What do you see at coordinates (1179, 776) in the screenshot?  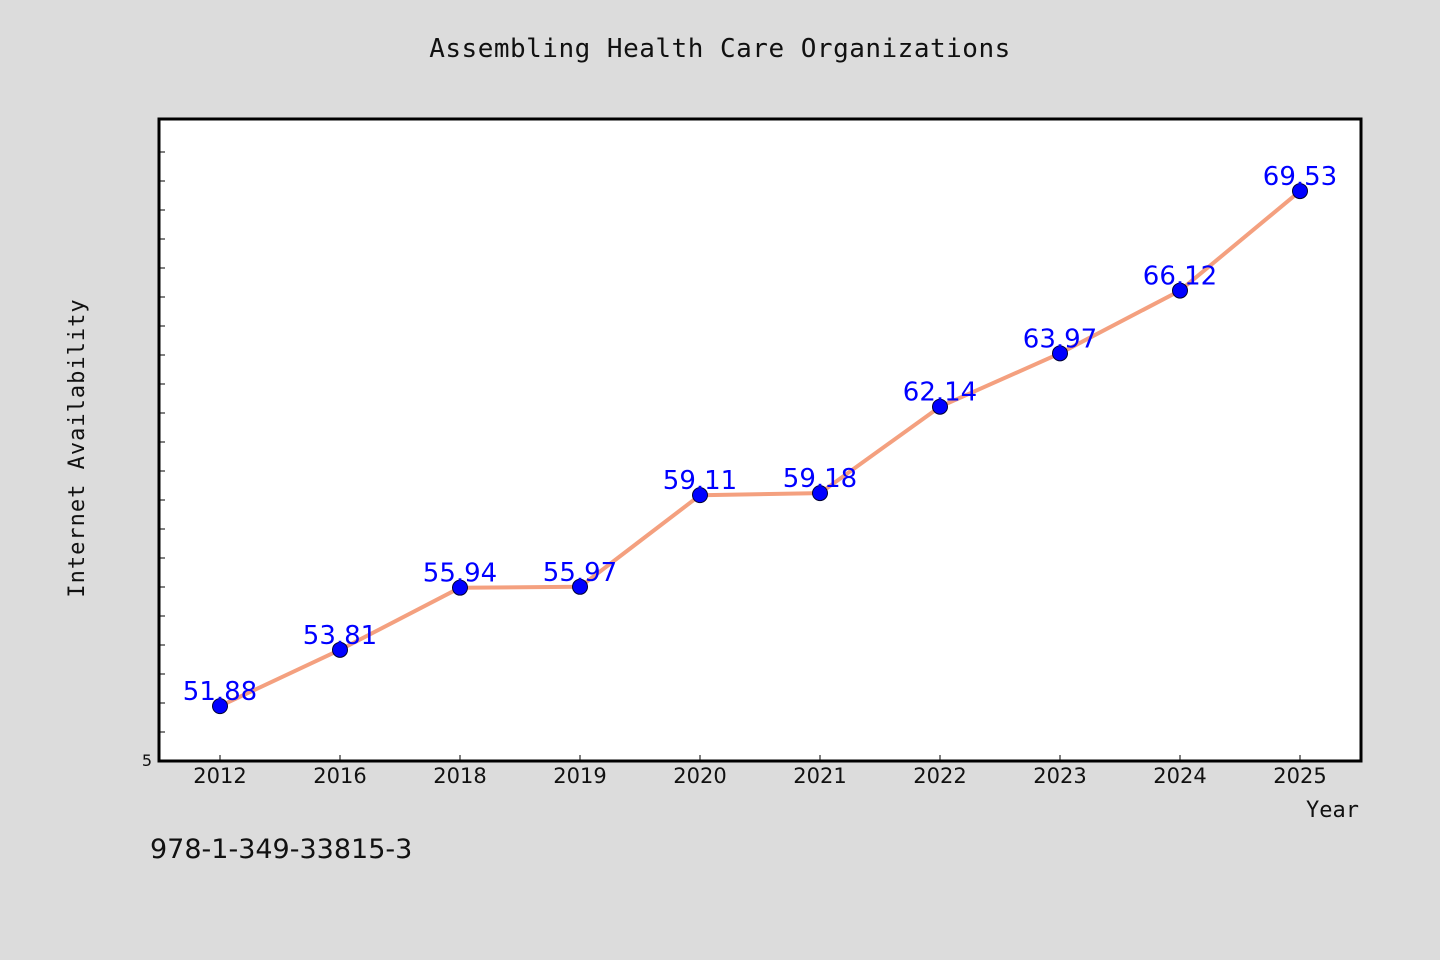 I see `x-tick-label: 2024` at bounding box center [1179, 776].